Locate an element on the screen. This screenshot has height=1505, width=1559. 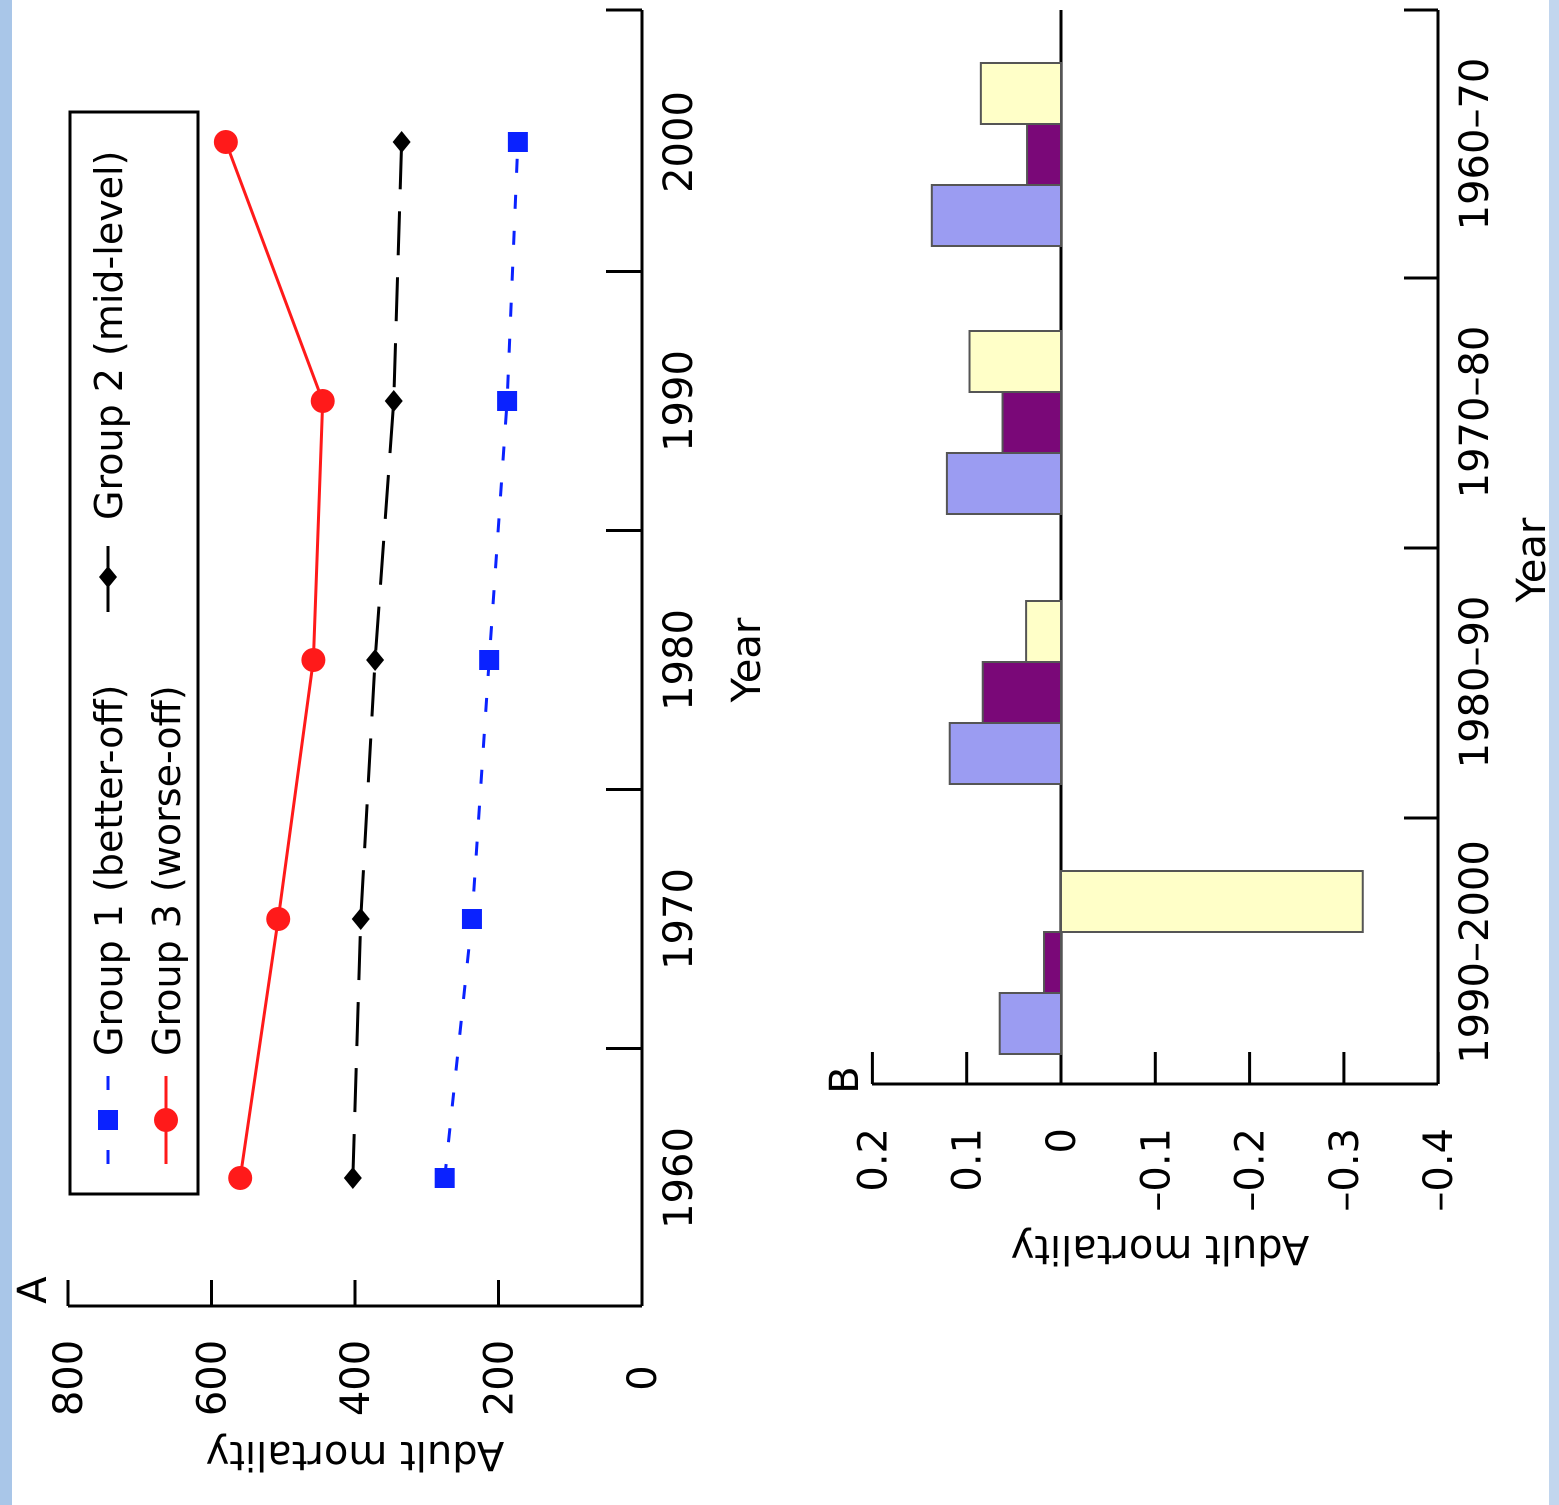
value-tick-label: 0.2 is located at coordinates (873, 1160).